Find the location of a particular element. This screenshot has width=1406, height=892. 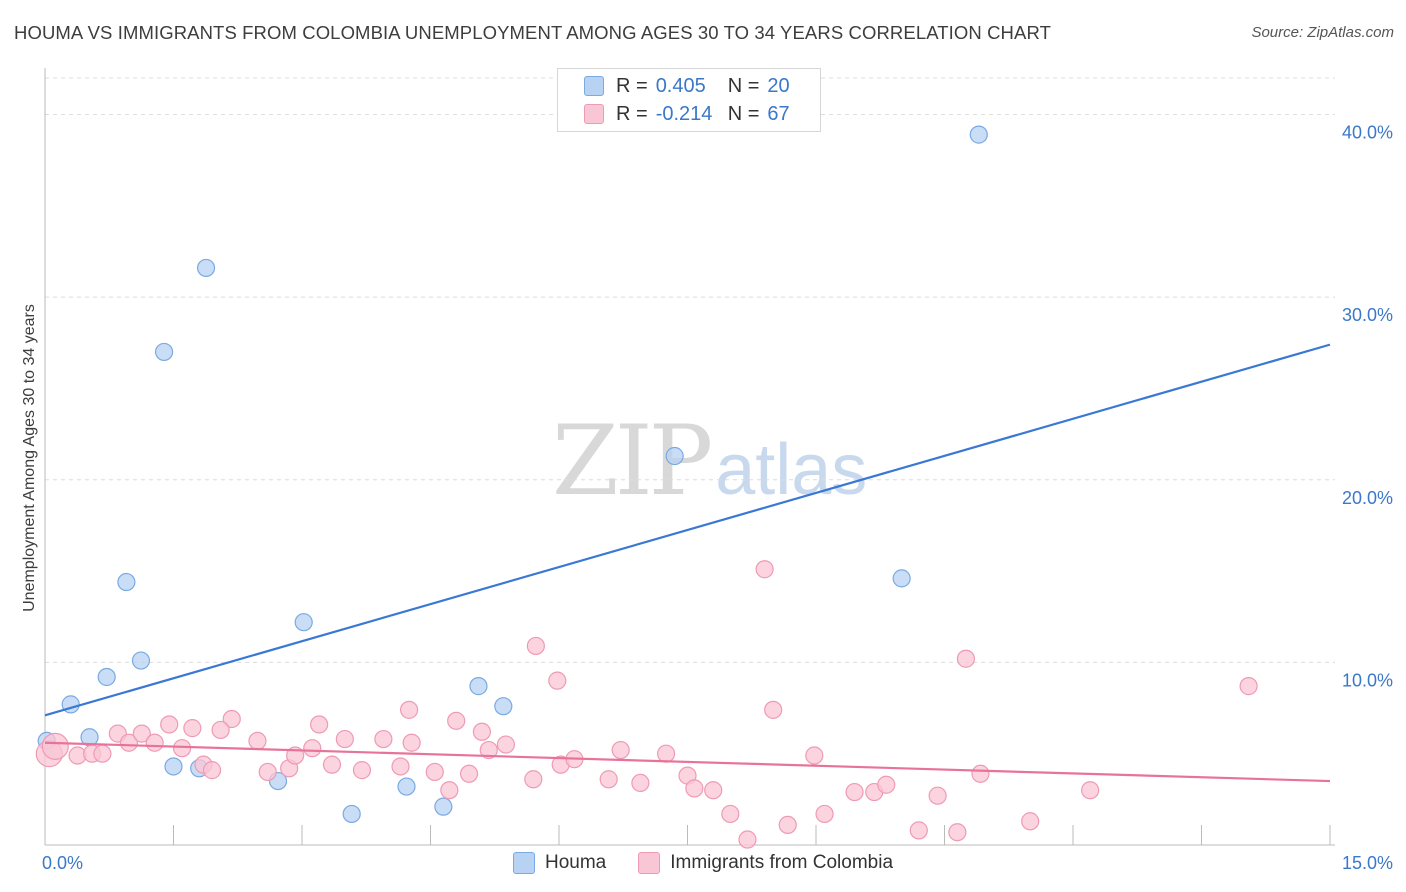

houma-n-value: 20 is located at coordinates (778, 85).